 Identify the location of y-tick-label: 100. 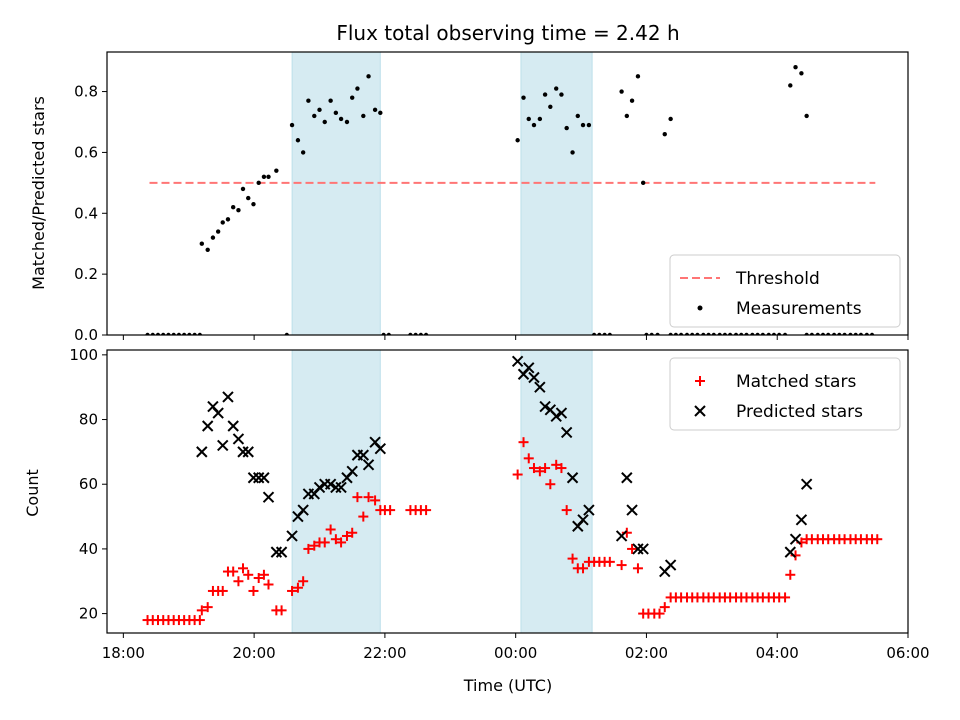
(83, 355).